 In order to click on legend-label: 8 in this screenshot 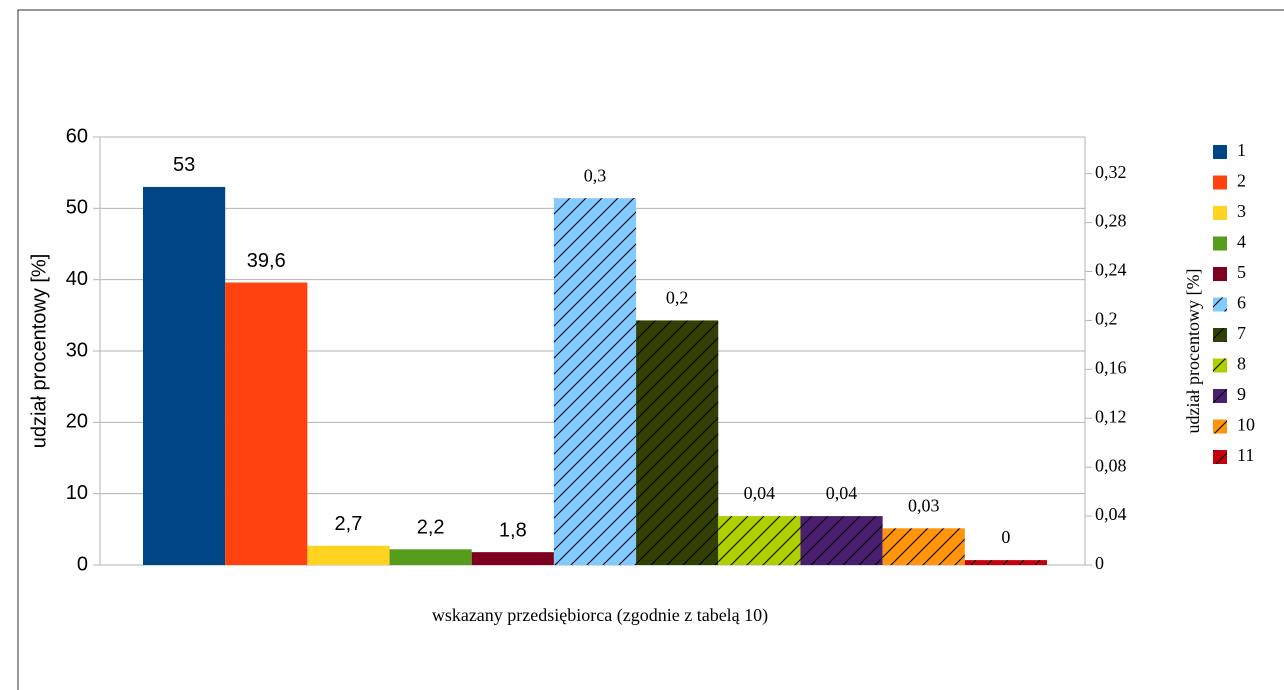, I will do `click(1241, 364)`.